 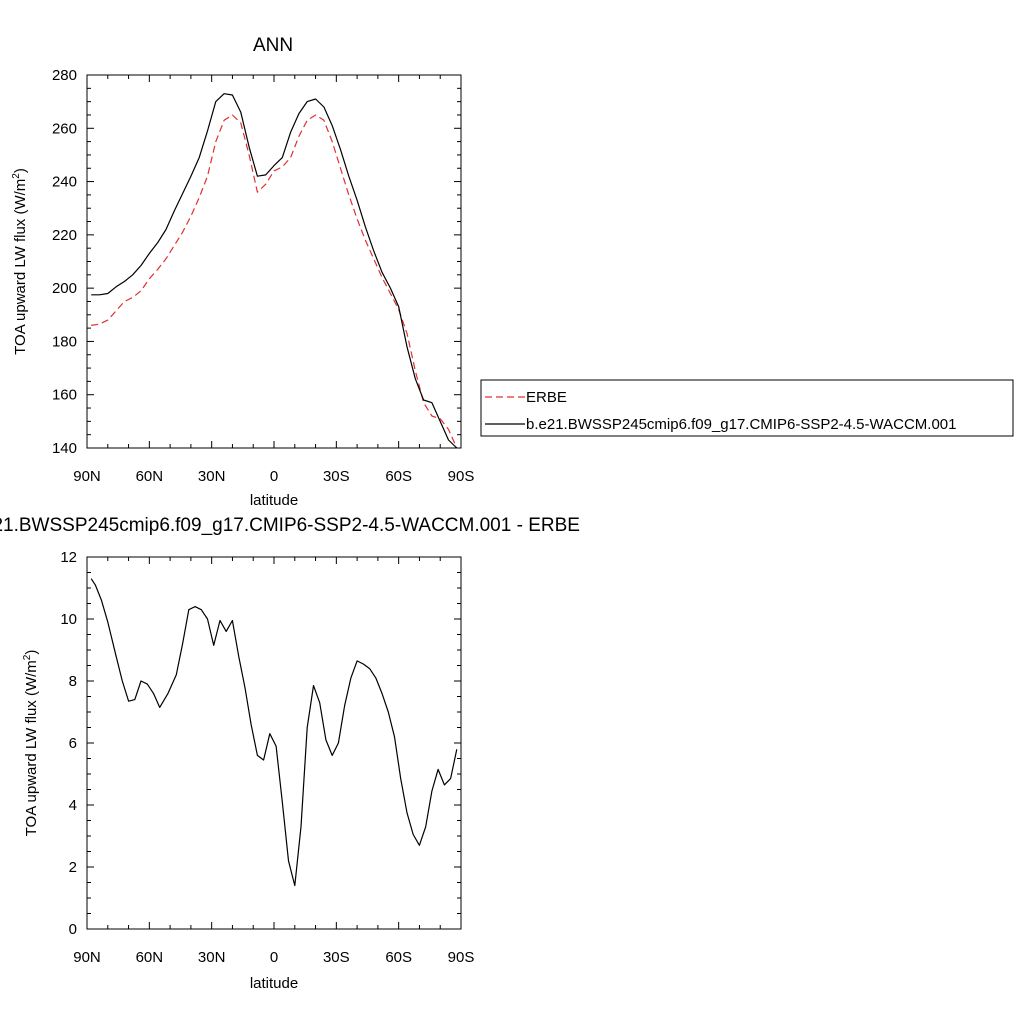 I want to click on y-tick-label: 180, so click(x=64, y=341).